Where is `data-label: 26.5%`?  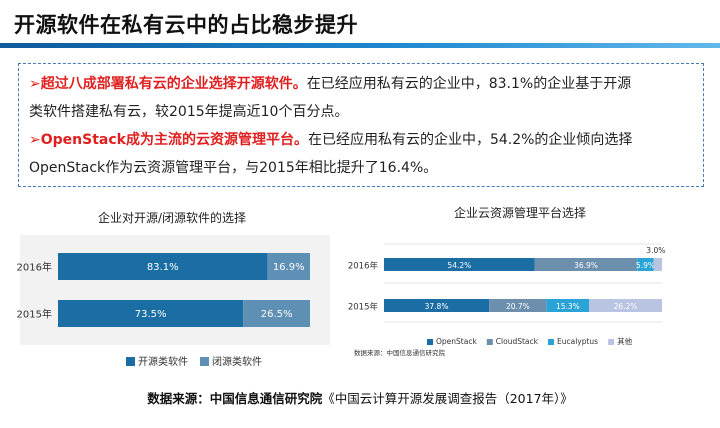
data-label: 26.5% is located at coordinates (277, 314).